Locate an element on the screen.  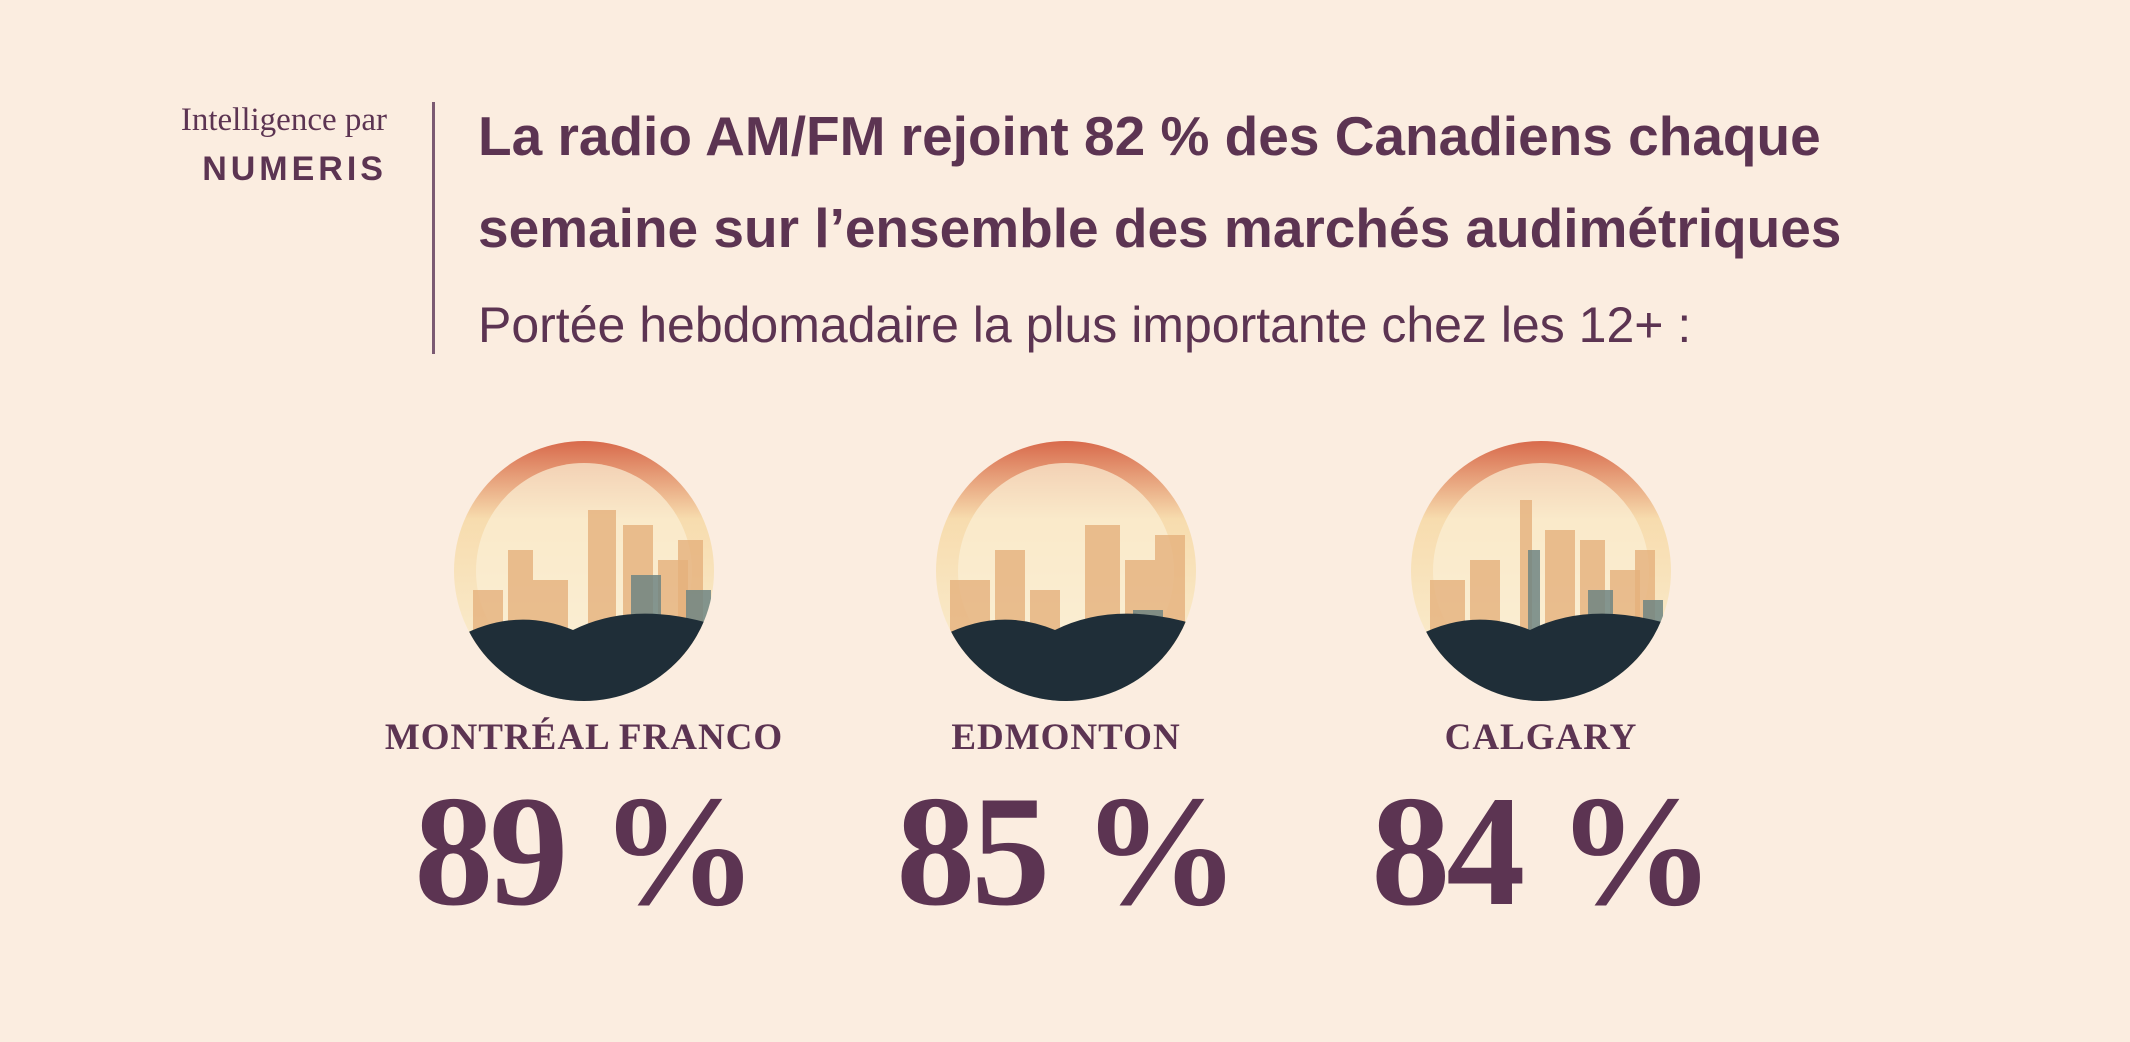
market: EDMONTON 85 % is located at coordinates (1066, 685).